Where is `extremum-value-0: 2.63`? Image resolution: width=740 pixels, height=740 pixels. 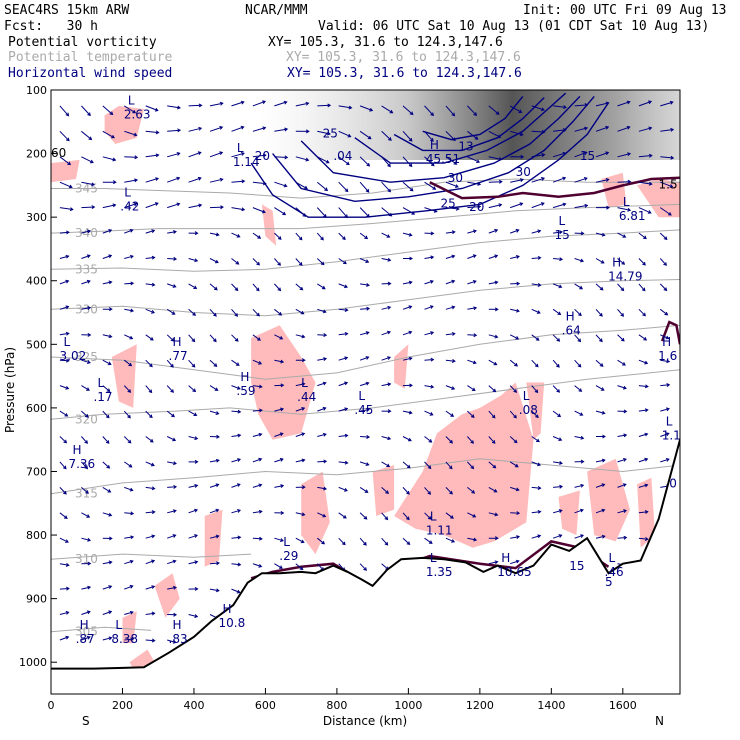
extremum-value-0: 2.63 is located at coordinates (137, 114).